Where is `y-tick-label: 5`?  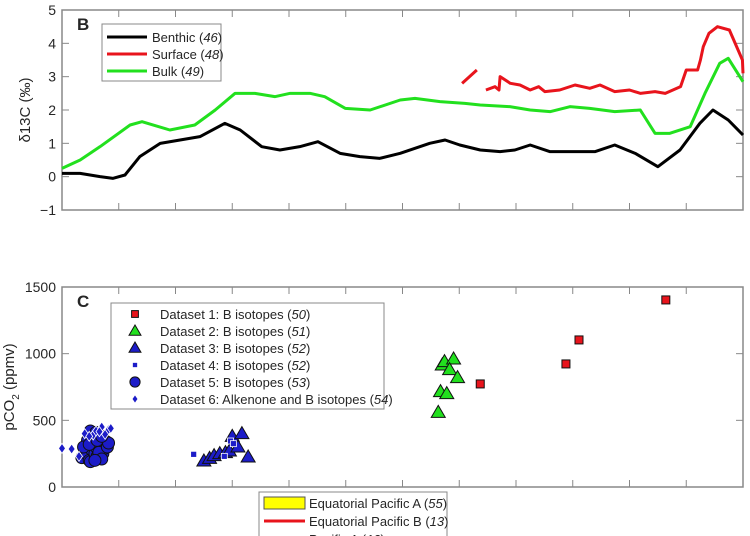
y-tick-label: 5 is located at coordinates (52, 10).